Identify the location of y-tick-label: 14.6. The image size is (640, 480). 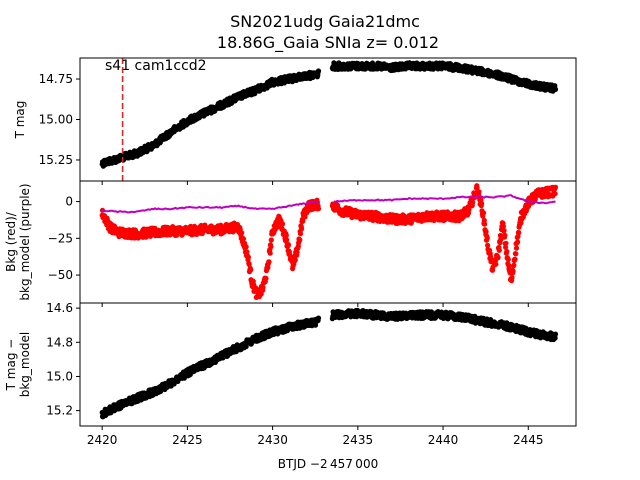
(59, 308).